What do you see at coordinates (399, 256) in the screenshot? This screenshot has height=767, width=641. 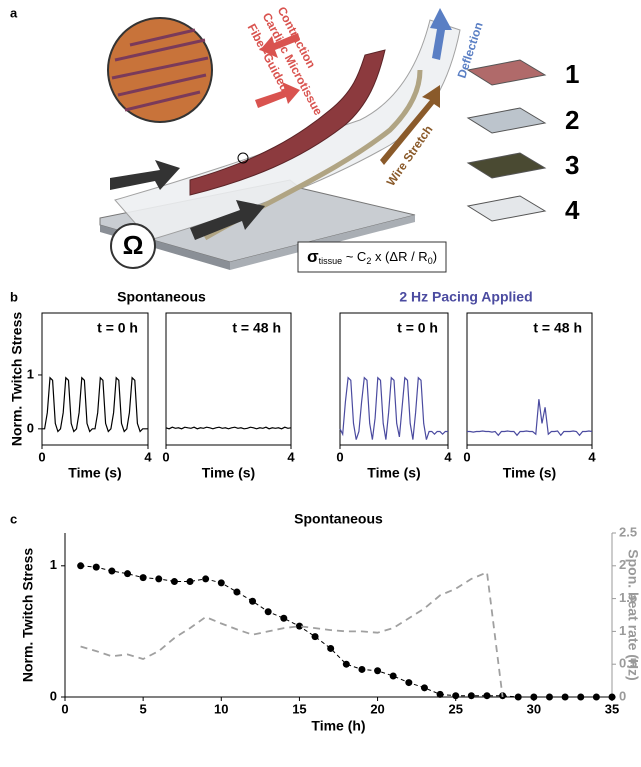 I see `formula-part: x (ΔR / R` at bounding box center [399, 256].